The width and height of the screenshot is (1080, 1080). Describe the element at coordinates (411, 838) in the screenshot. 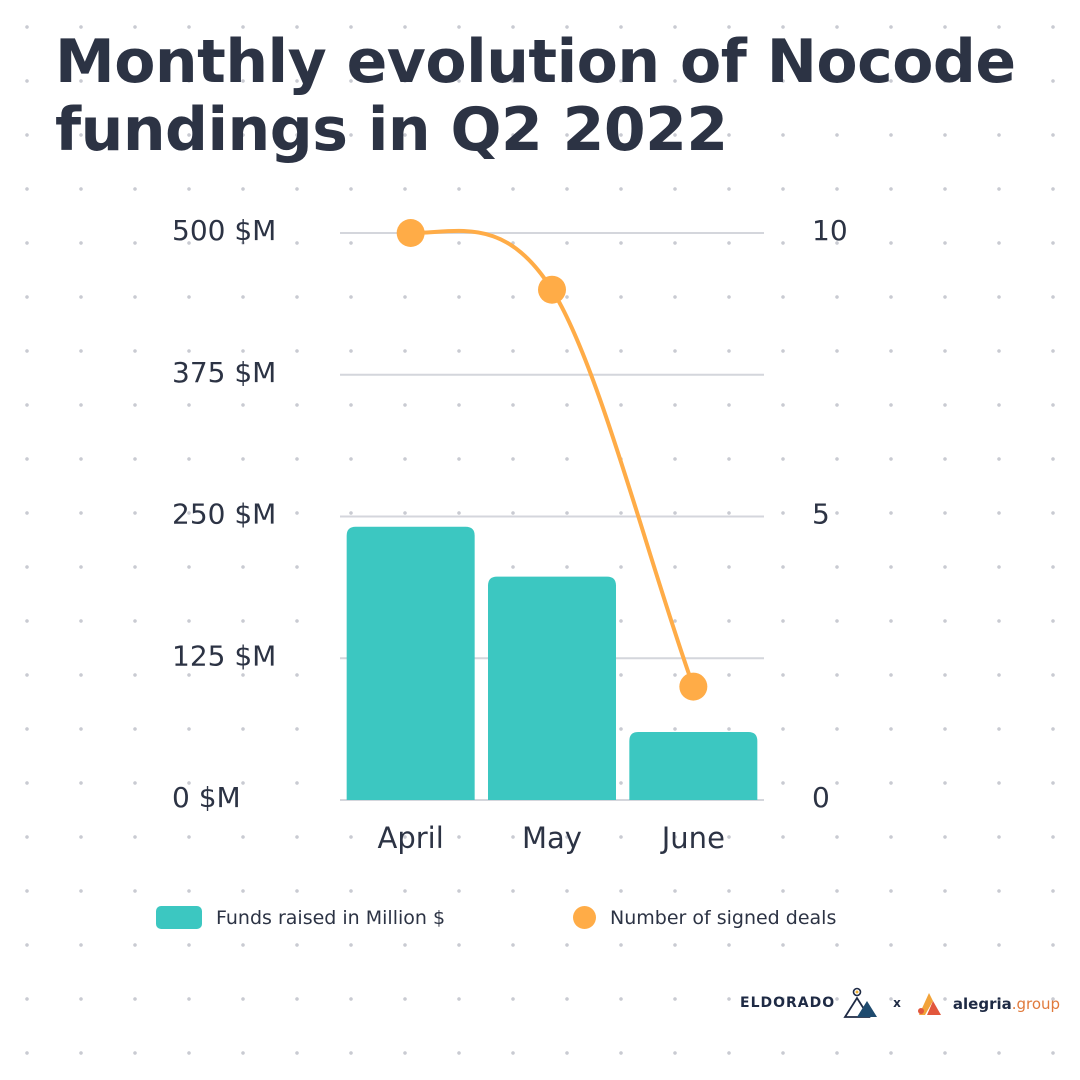

I see `x-tick-label: April` at that location.